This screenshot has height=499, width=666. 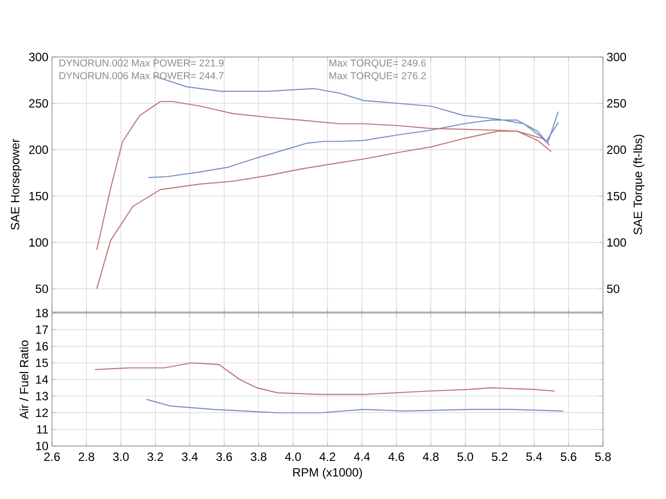 What do you see at coordinates (534, 456) in the screenshot?
I see `x-tick-label: 5.4` at bounding box center [534, 456].